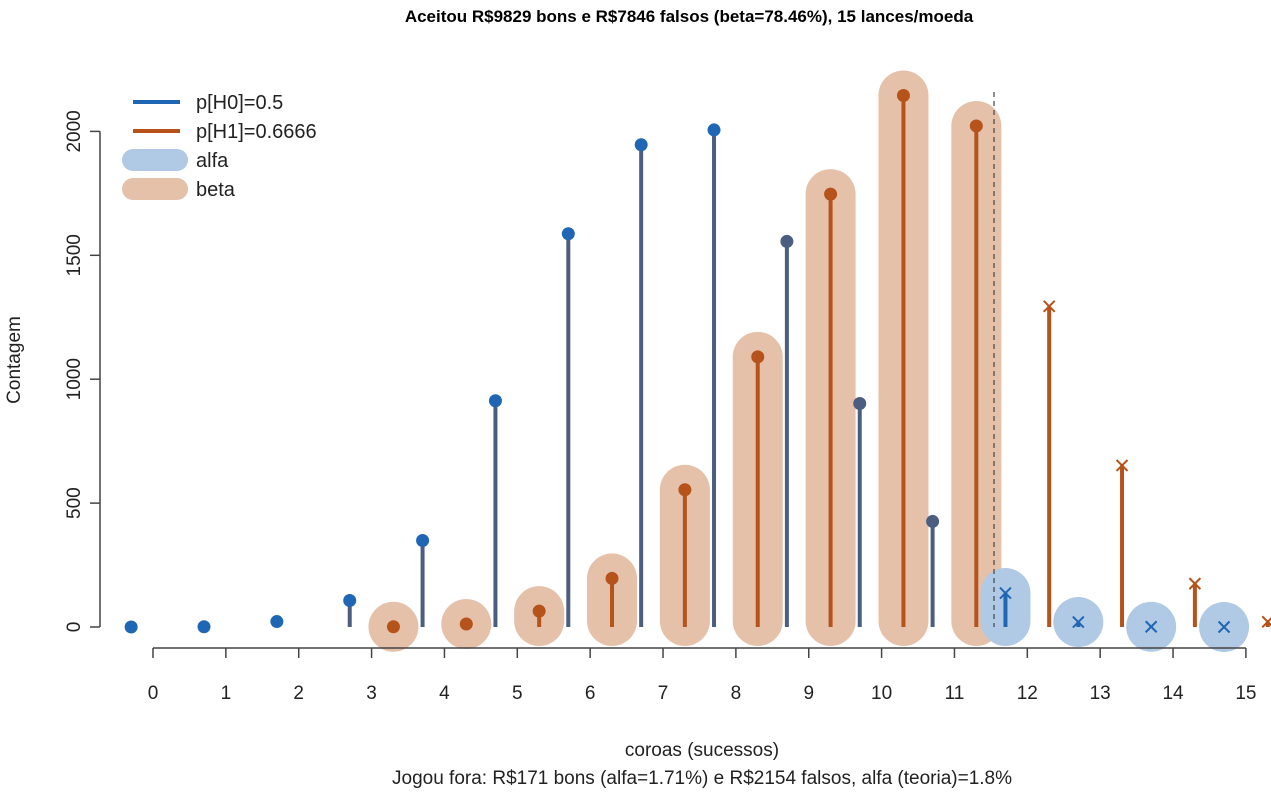  I want to click on h0-stem-3-point, so click(350, 600).